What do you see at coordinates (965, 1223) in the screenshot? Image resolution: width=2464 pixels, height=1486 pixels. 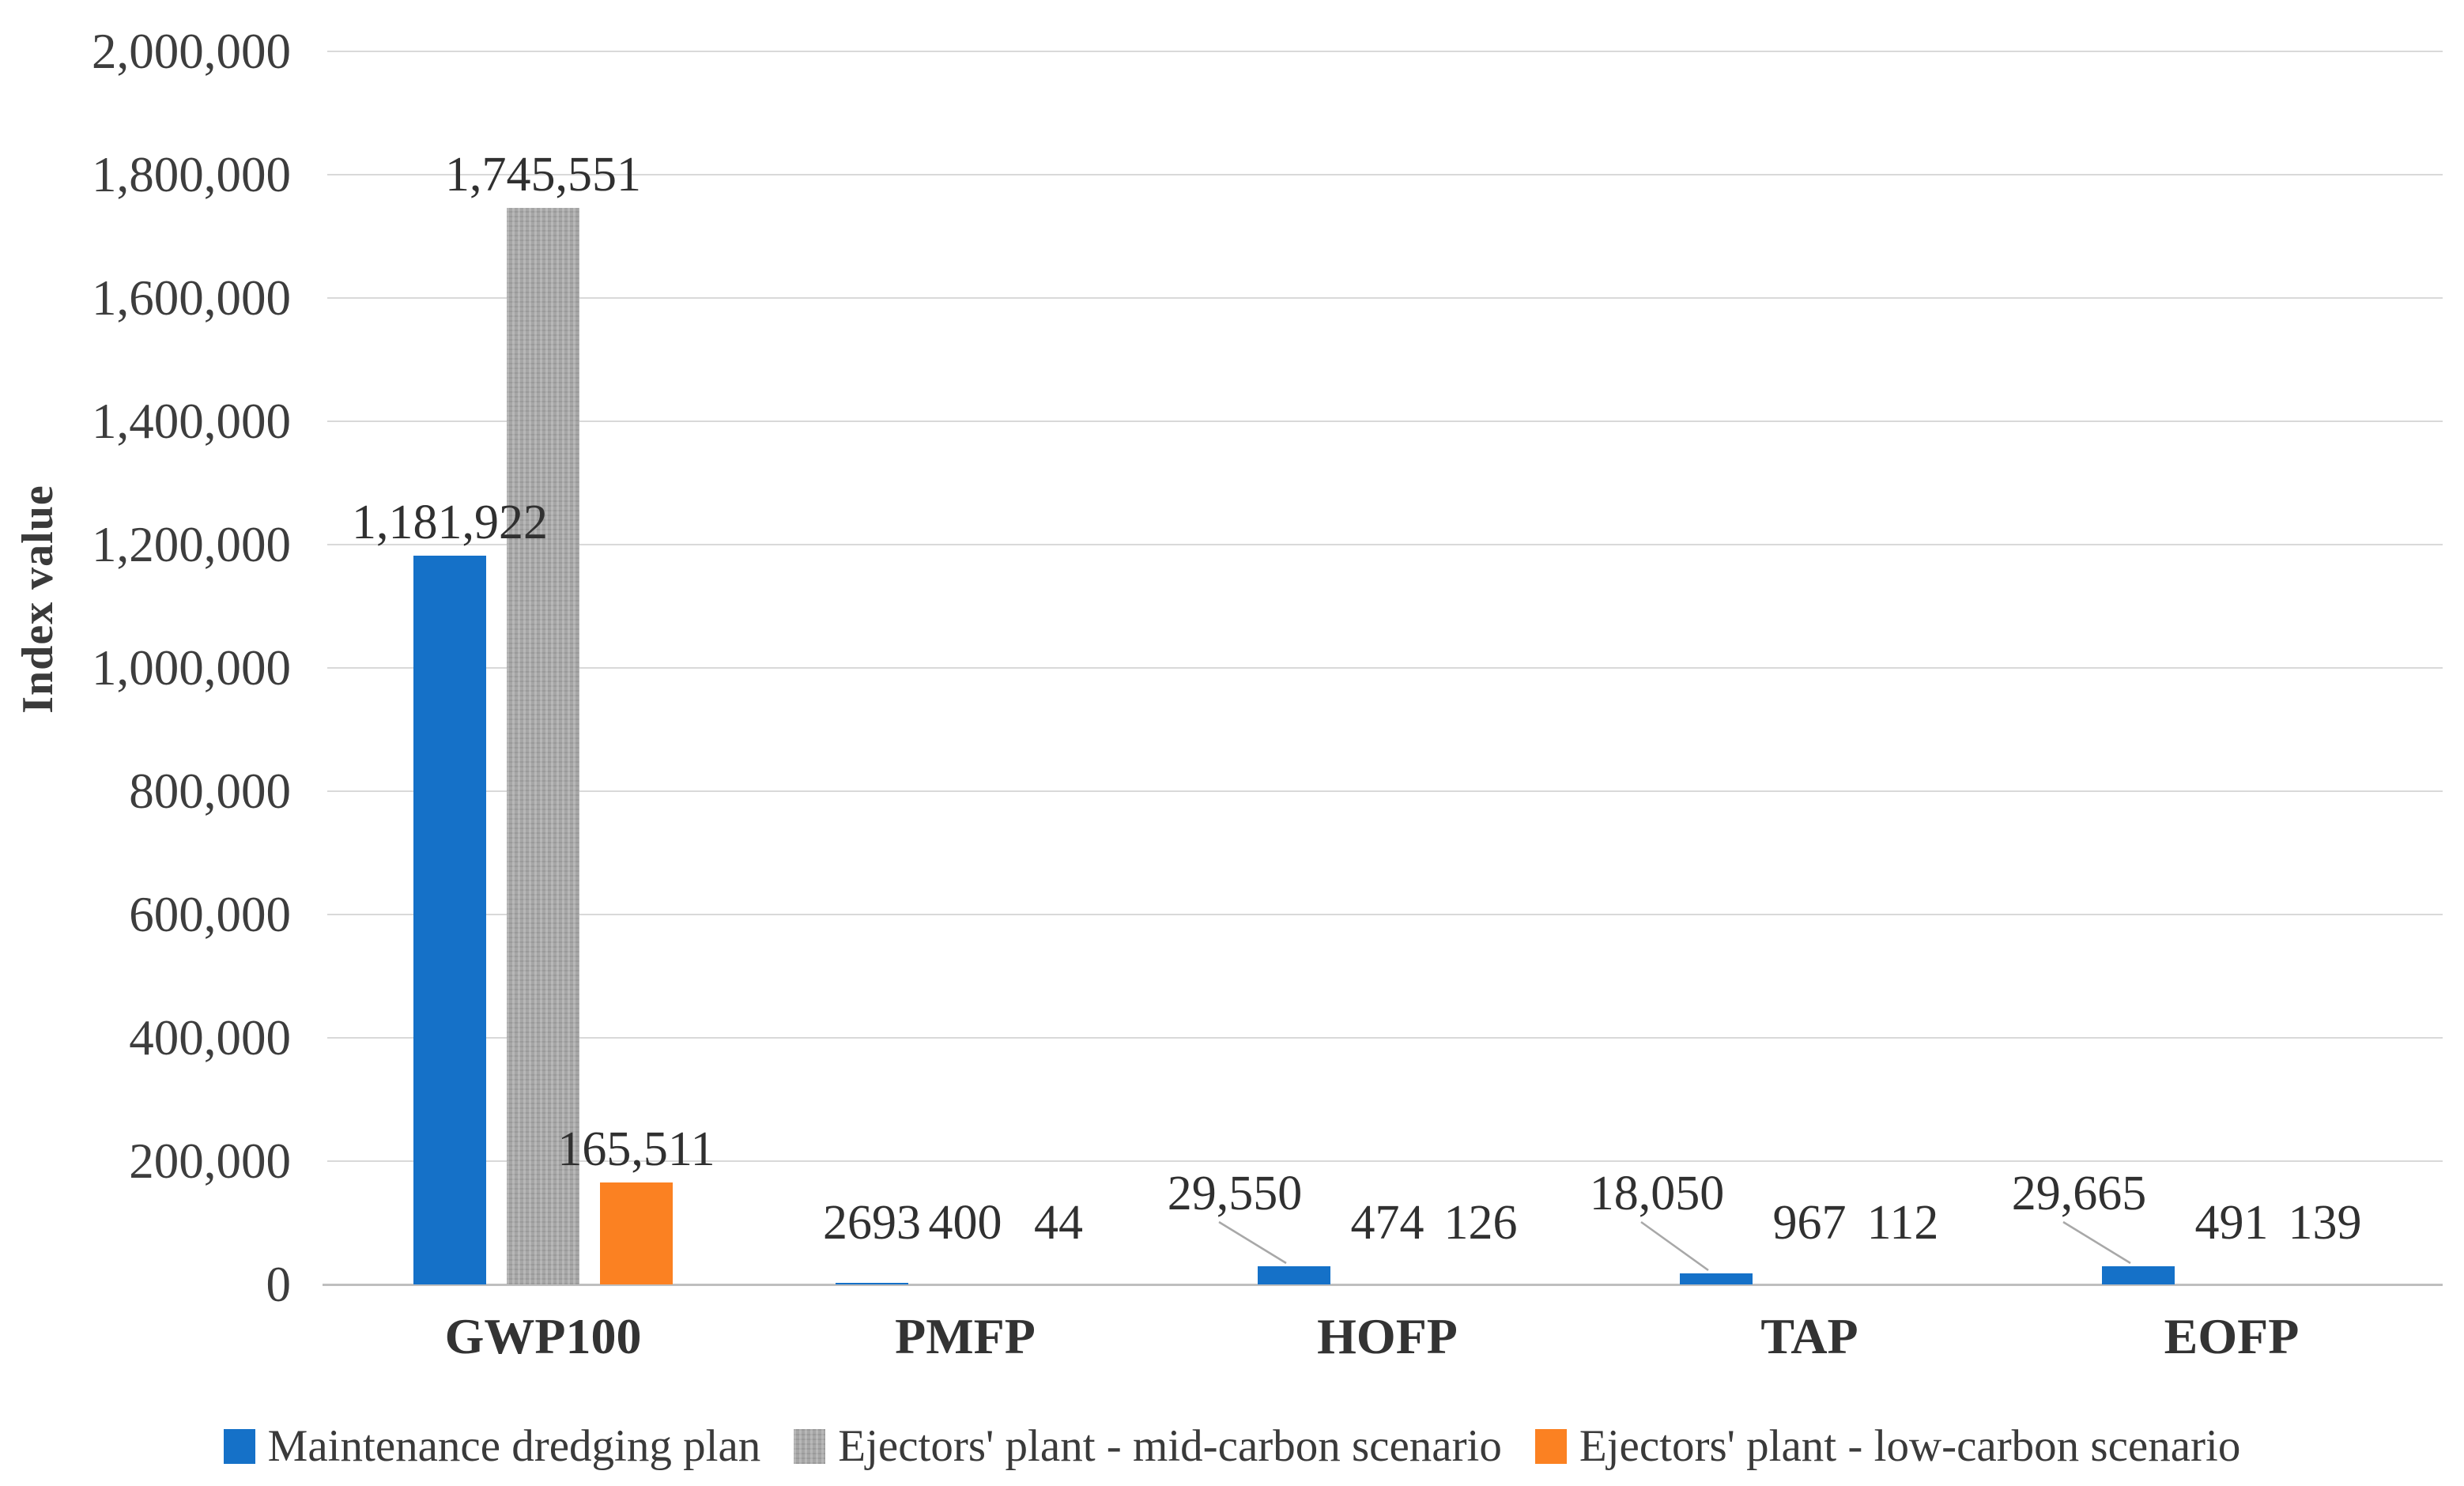 I see `data-label: 400` at bounding box center [965, 1223].